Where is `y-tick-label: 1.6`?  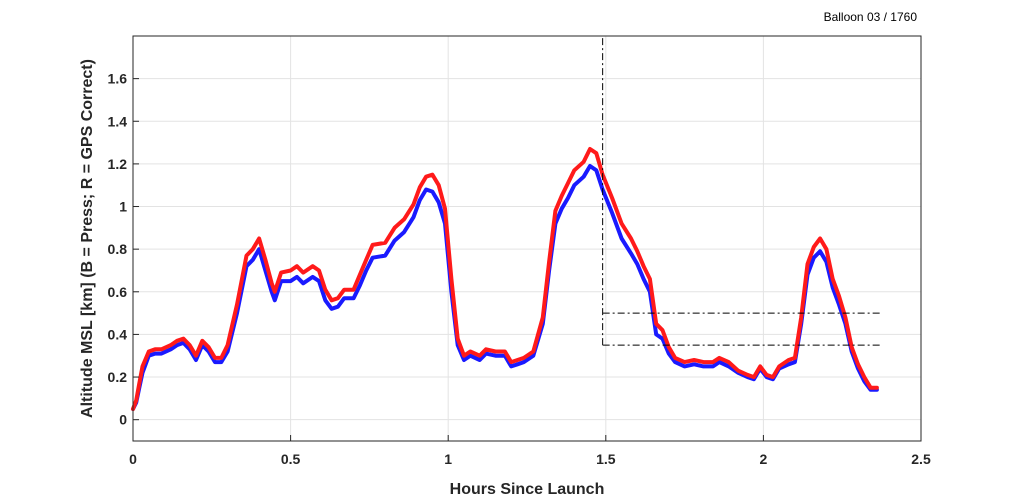 y-tick-label: 1.6 is located at coordinates (118, 79).